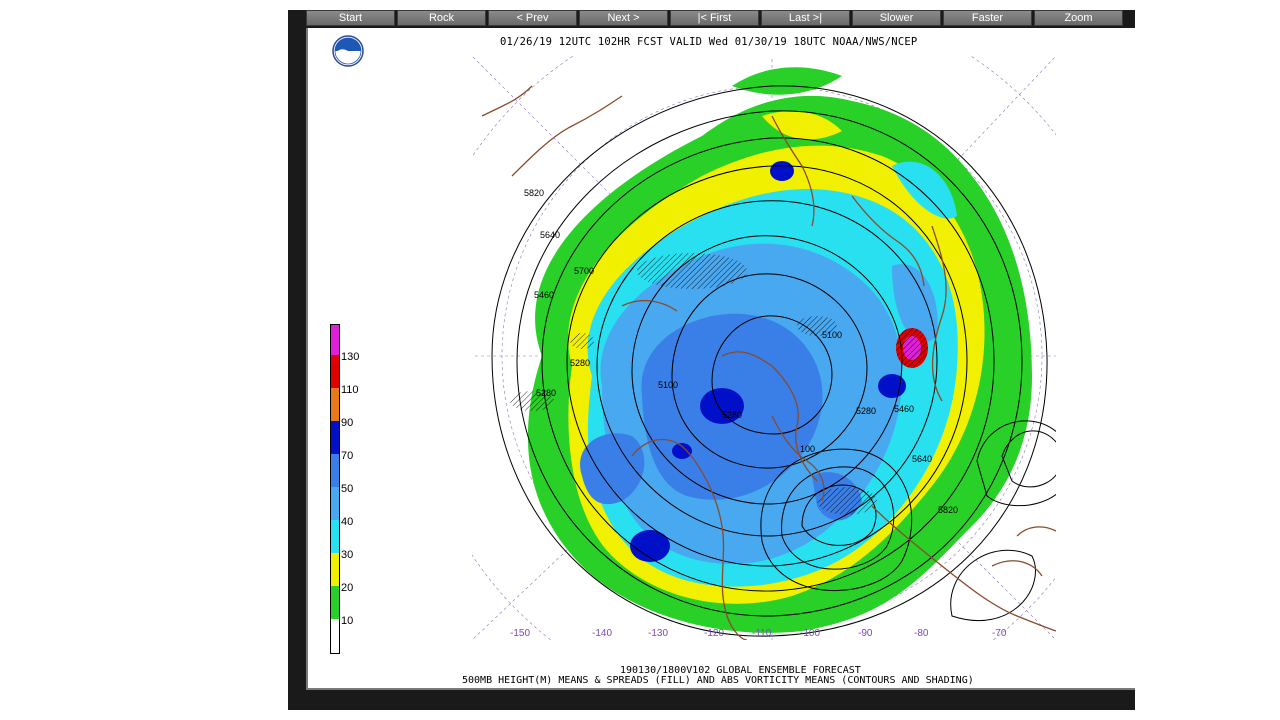  Describe the element at coordinates (807, 449) in the screenshot. I see `contour-label: 100` at that location.